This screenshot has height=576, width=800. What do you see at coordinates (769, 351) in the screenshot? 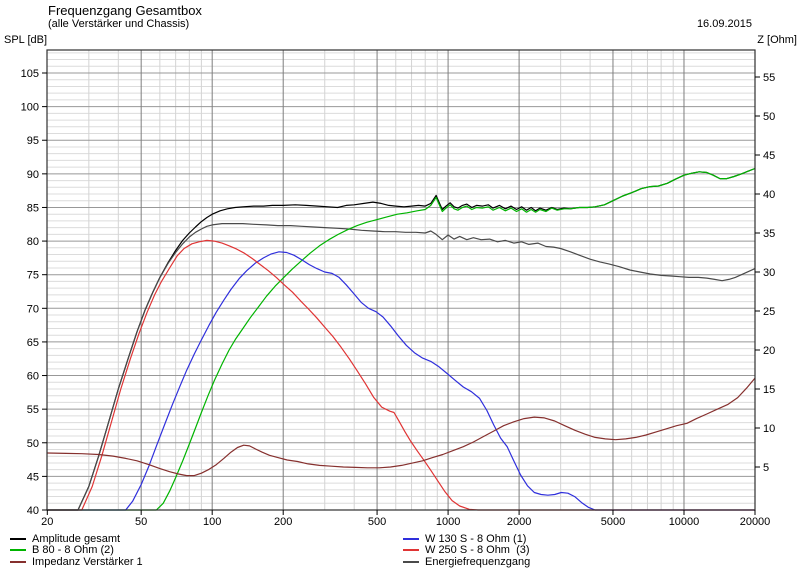
I see `z-tick-label: 20` at bounding box center [769, 351].